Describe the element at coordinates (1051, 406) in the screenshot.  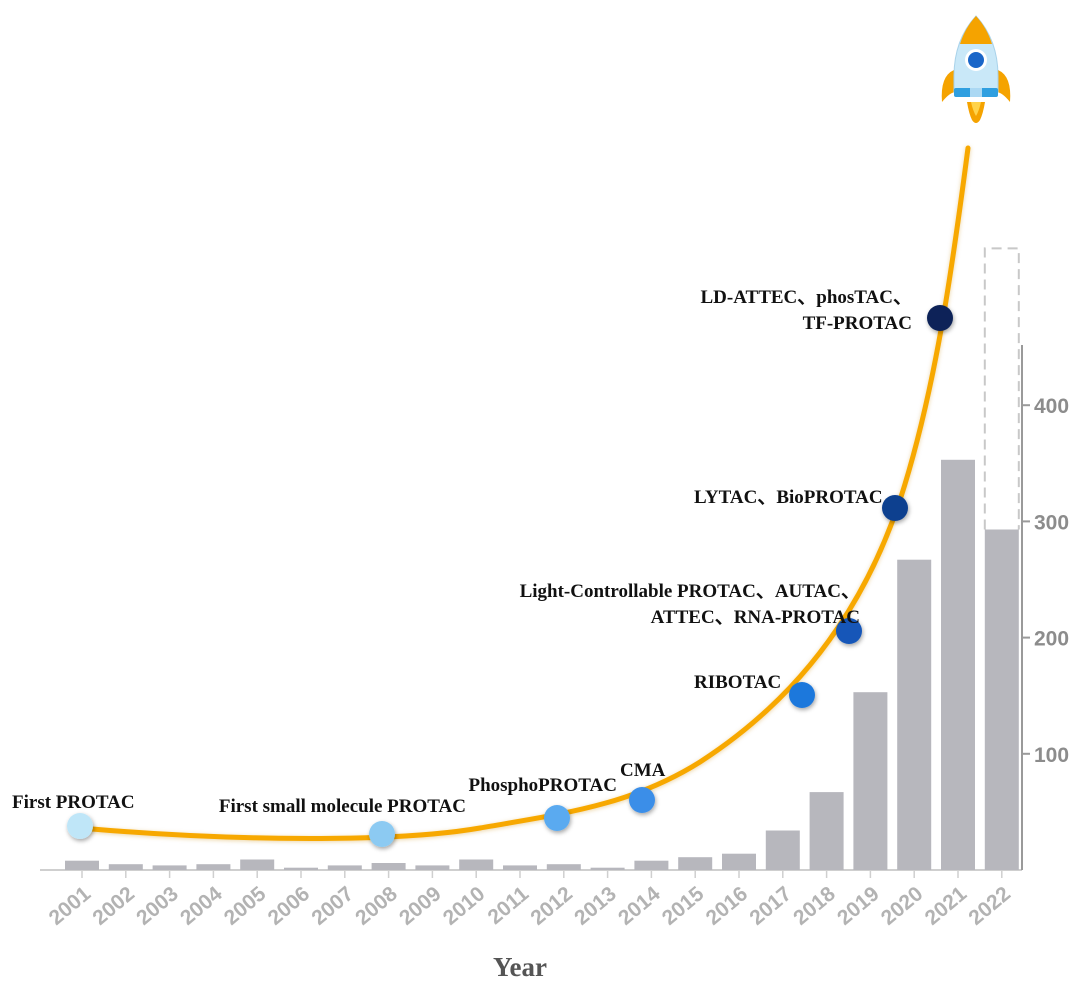
I see `y-tick-label-400: 400` at that location.